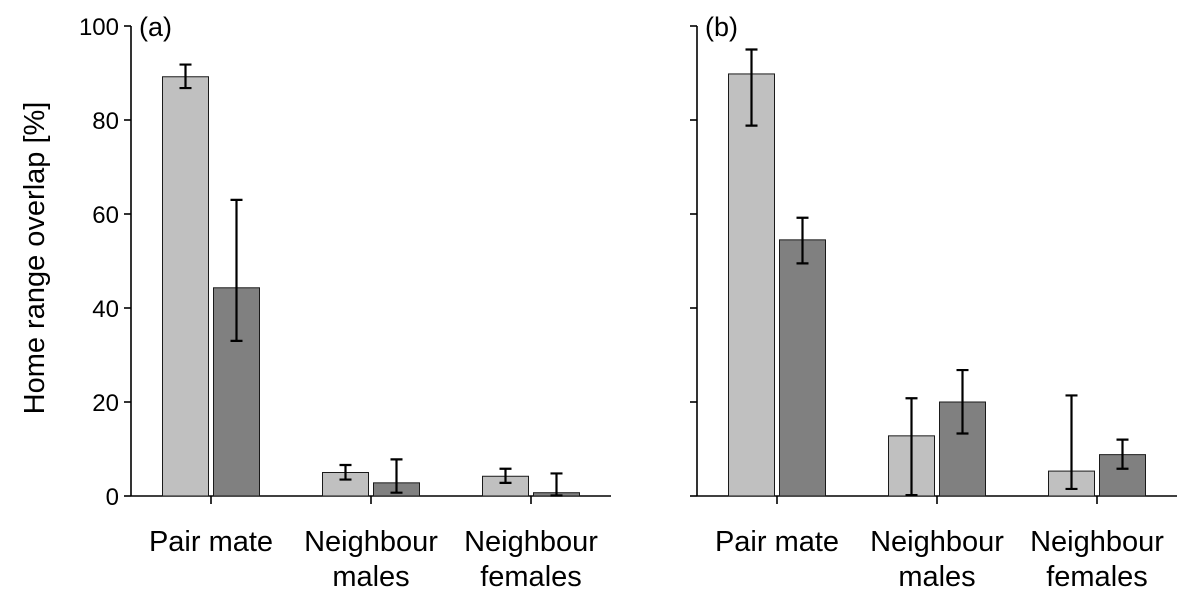 The width and height of the screenshot is (1193, 593). I want to click on x-tick-label-a-2-0: Neighbour, so click(531, 542).